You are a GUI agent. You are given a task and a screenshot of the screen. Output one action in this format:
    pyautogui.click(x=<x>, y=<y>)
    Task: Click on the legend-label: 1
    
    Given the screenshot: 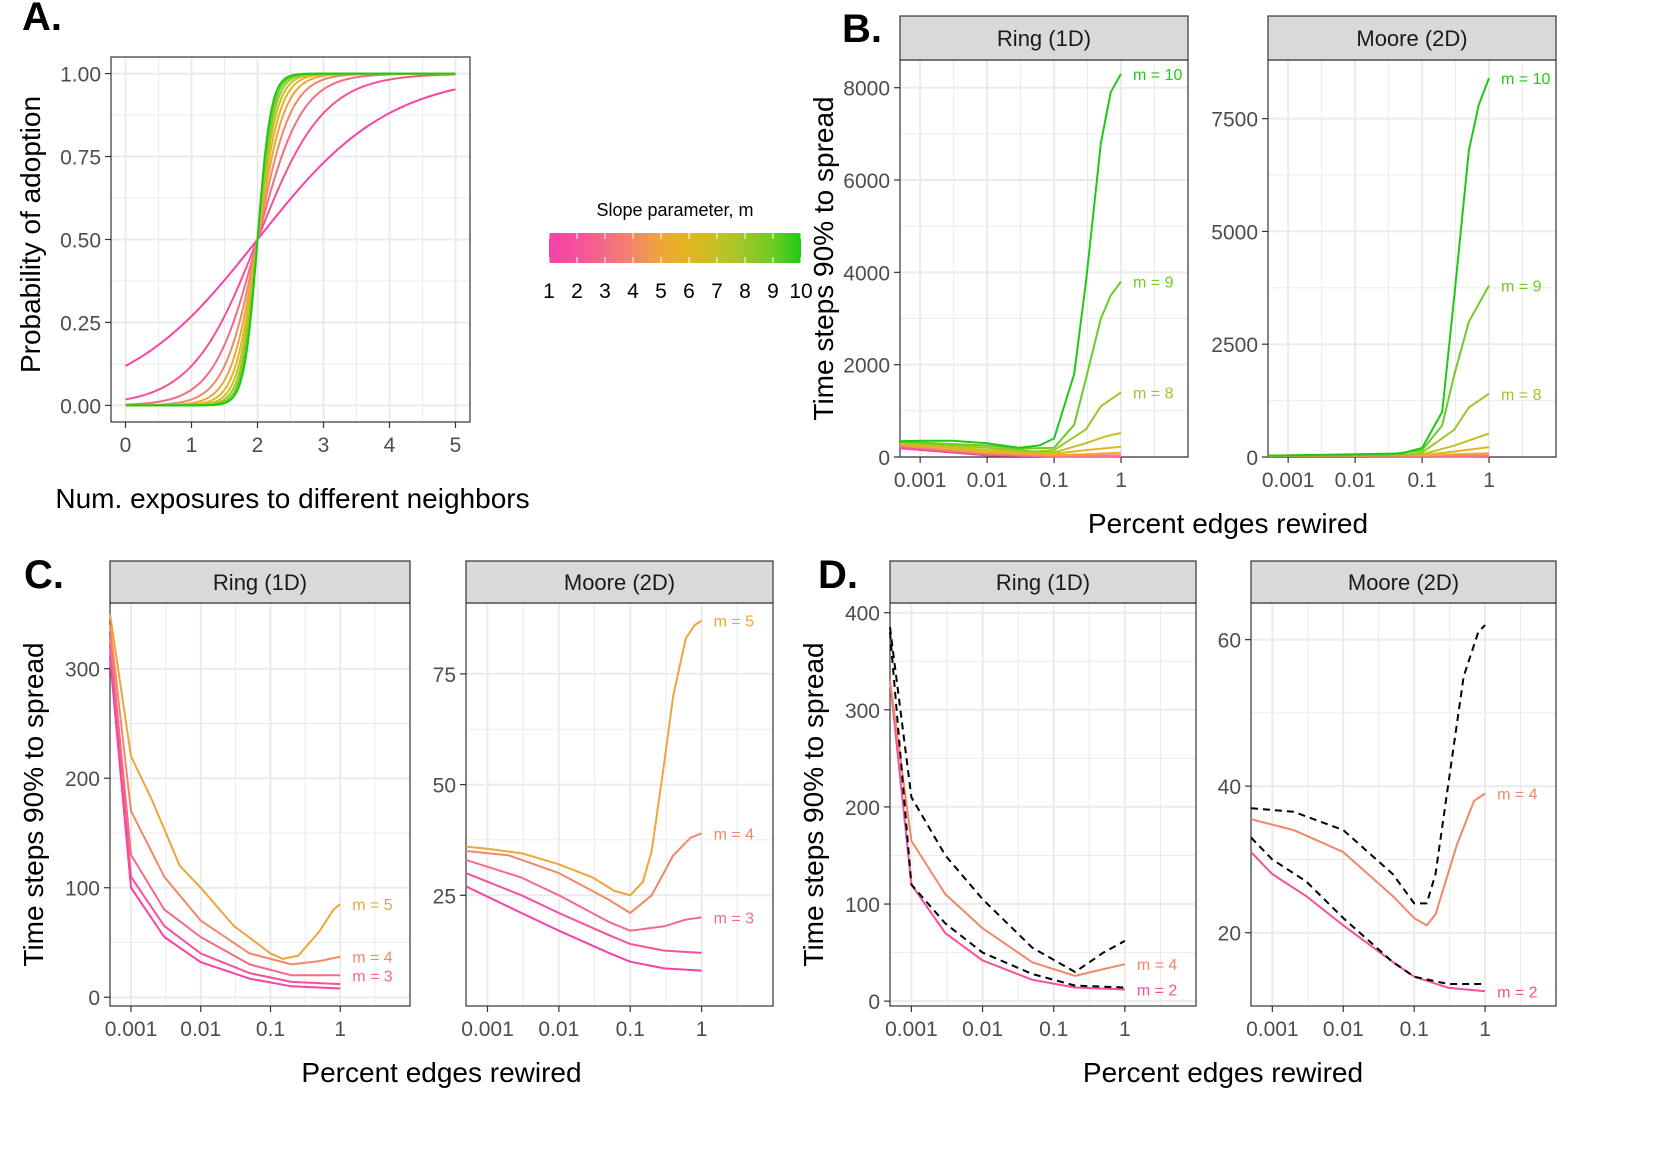 What is the action you would take?
    pyautogui.click(x=549, y=291)
    